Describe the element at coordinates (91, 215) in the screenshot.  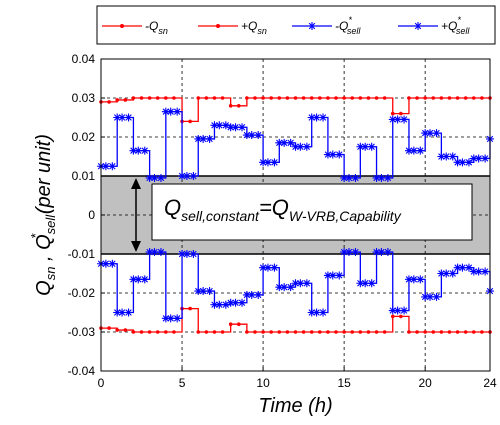
I see `y-tick-label: 0` at that location.